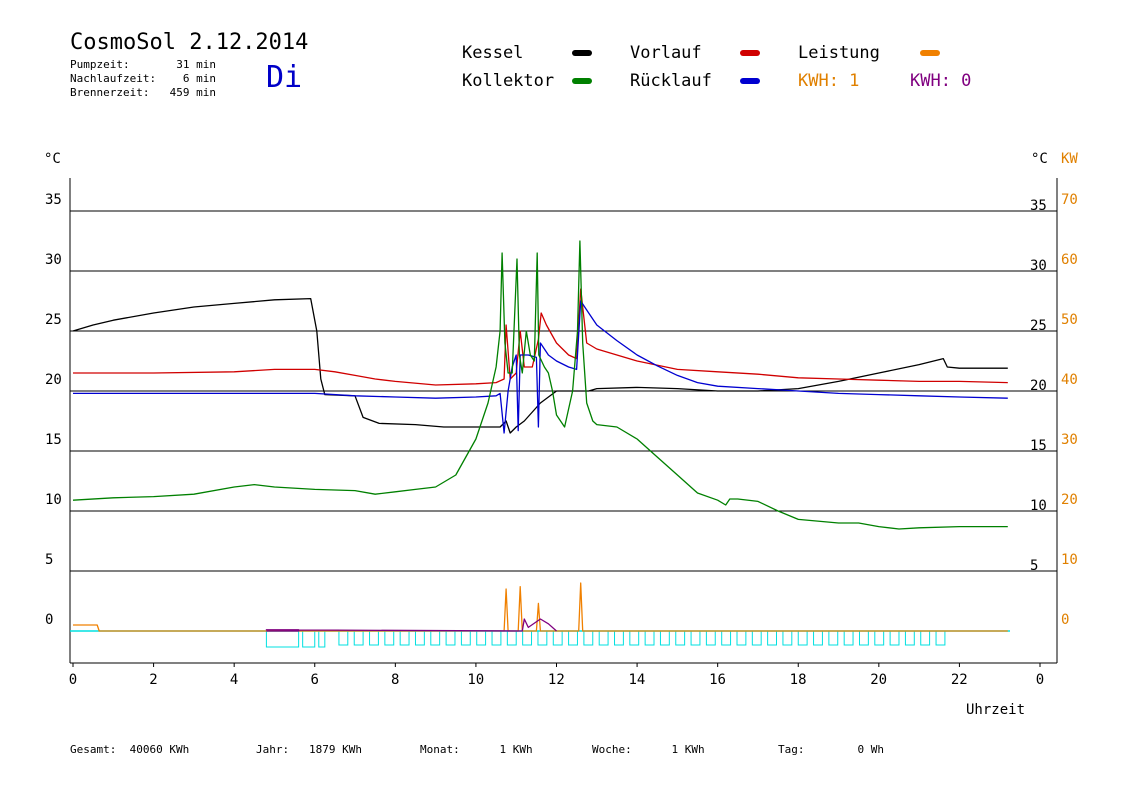  What do you see at coordinates (637, 680) in the screenshot?
I see `x-tick-label: 14` at bounding box center [637, 680].